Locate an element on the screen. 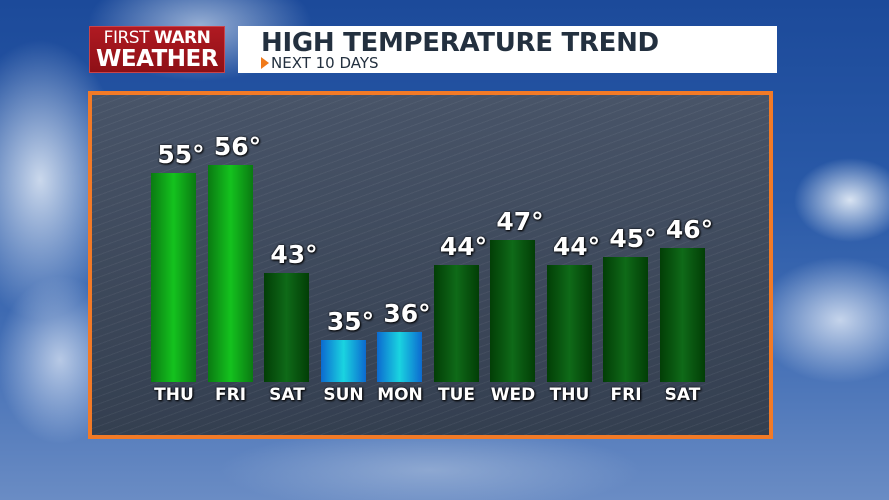 Image resolution: width=889 pixels, height=500 pixels. day-label: TUE is located at coordinates (456, 395).